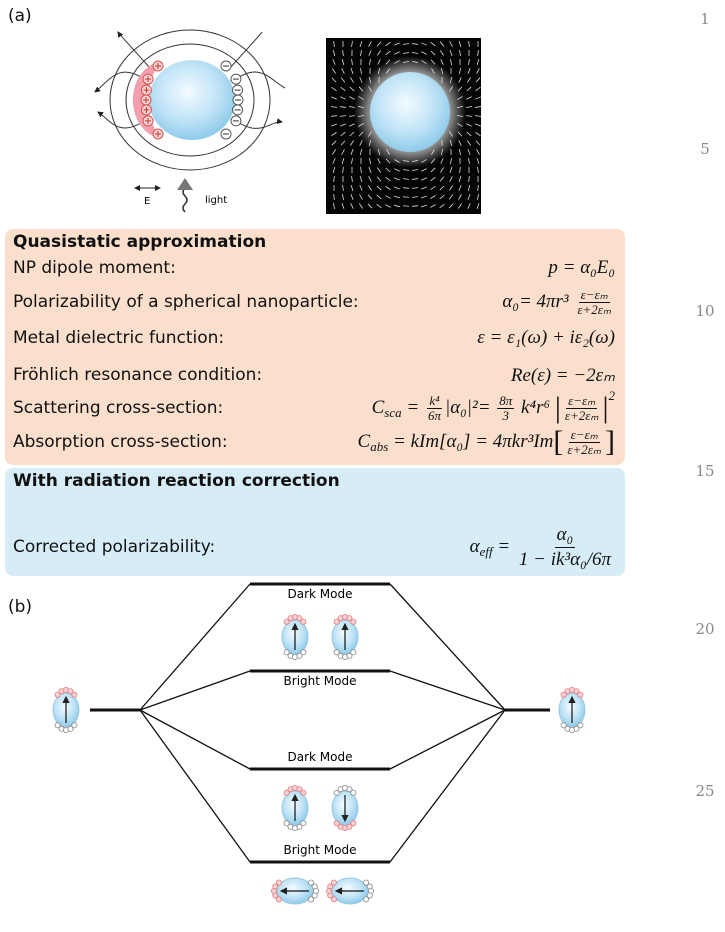 The width and height of the screenshot is (725, 932). What do you see at coordinates (140, 242) in the screenshot?
I see `box-title: Quasistatic approximation` at bounding box center [140, 242].